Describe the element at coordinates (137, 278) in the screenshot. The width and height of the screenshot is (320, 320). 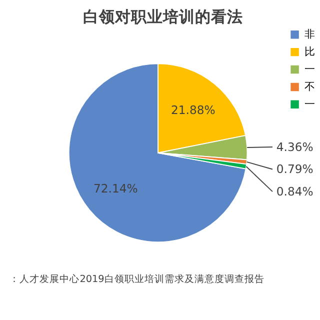
I see `text: ：人才发展中心2019白领职业培训需求及满意度调查报告` at that location.